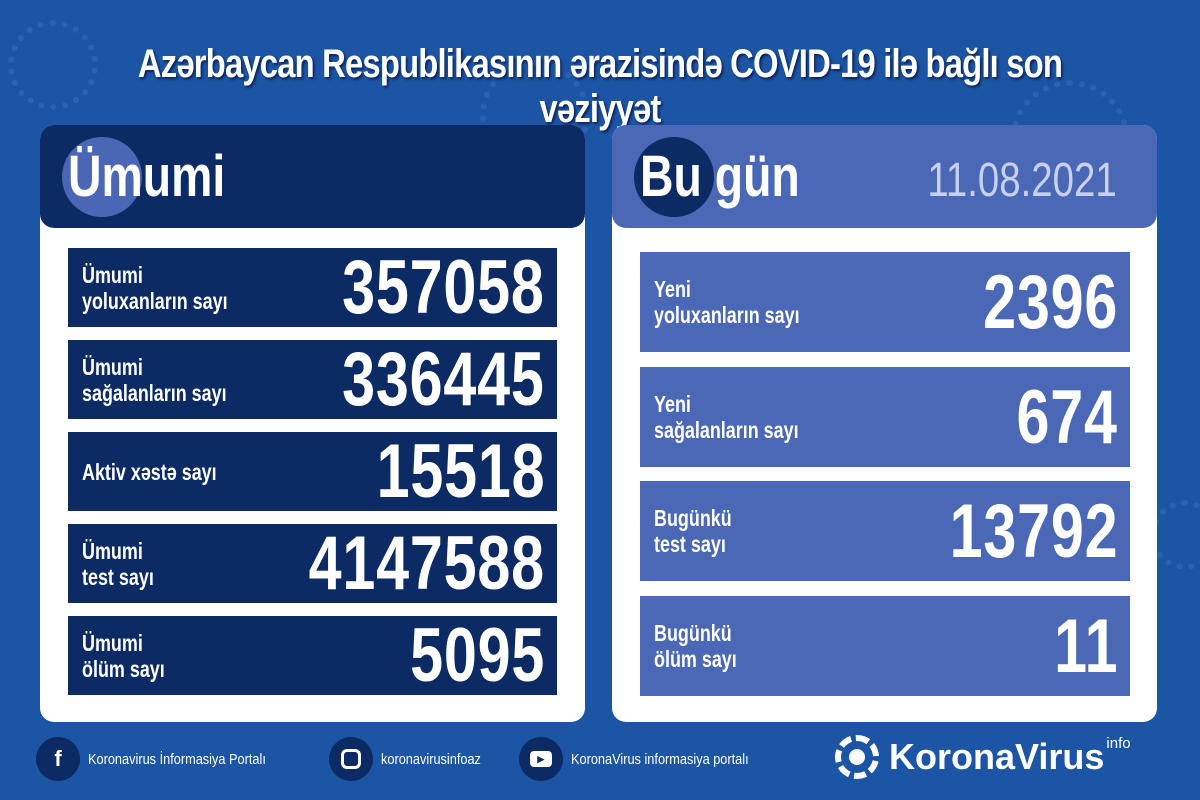  Describe the element at coordinates (477, 655) in the screenshot. I see `stat-value: 5095` at that location.